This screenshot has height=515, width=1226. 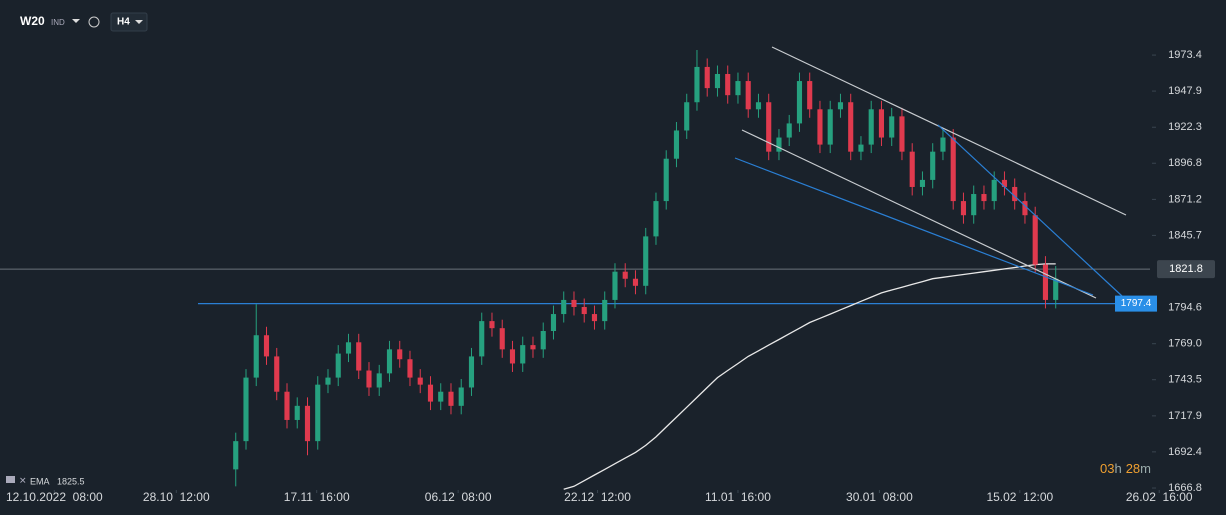 I want to click on y-tick-label: 1769.0, so click(x=1185, y=344).